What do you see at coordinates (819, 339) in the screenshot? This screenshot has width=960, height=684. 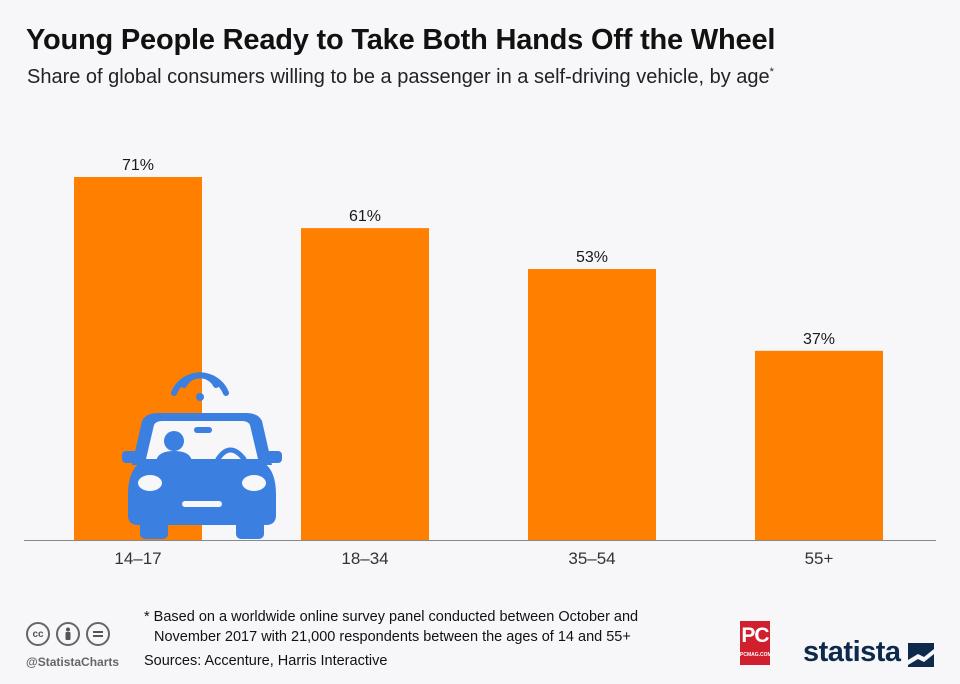 I see `data-label: 37%` at bounding box center [819, 339].